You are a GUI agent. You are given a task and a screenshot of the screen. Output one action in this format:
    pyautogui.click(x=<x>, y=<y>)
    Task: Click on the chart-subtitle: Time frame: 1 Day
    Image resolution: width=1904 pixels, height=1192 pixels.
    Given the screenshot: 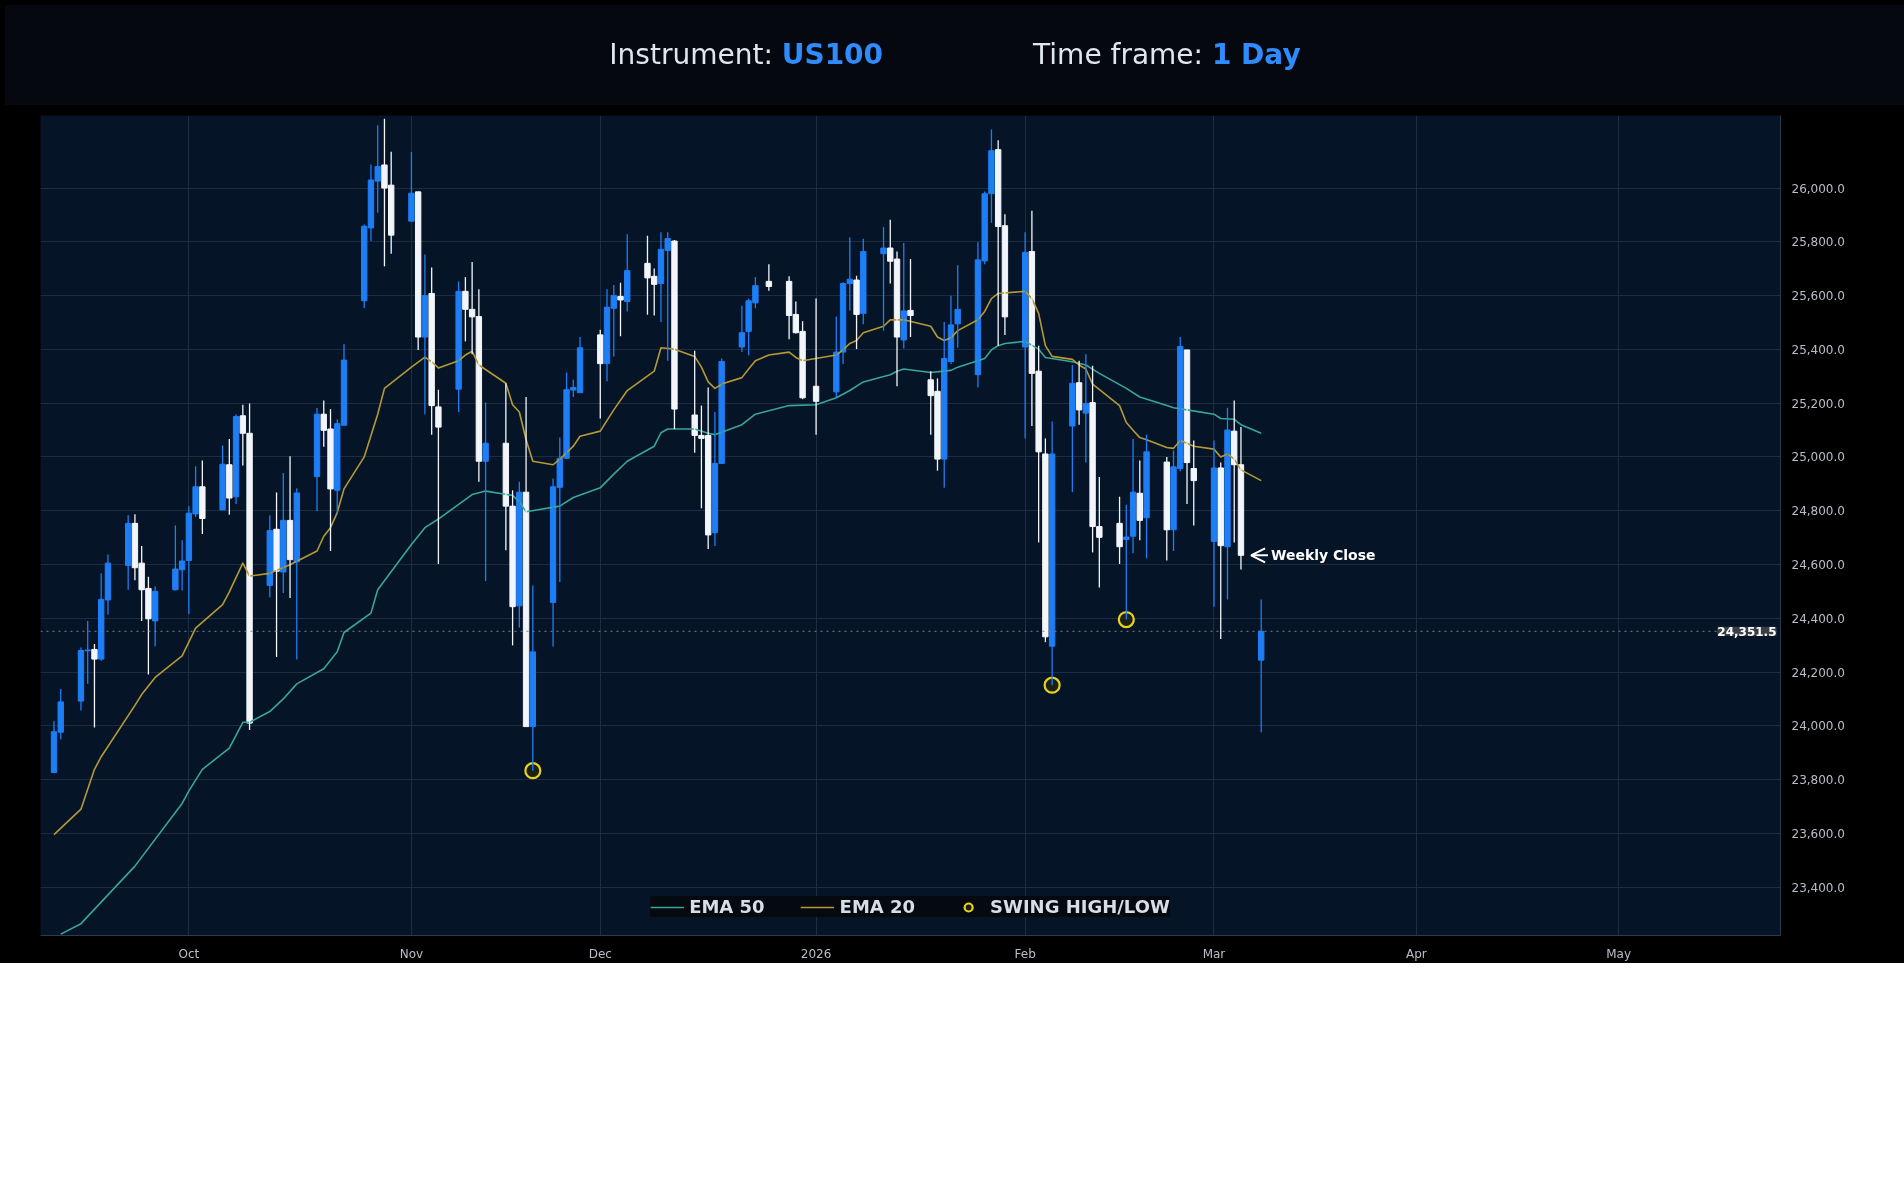 What is the action you would take?
    pyautogui.click(x=1167, y=54)
    